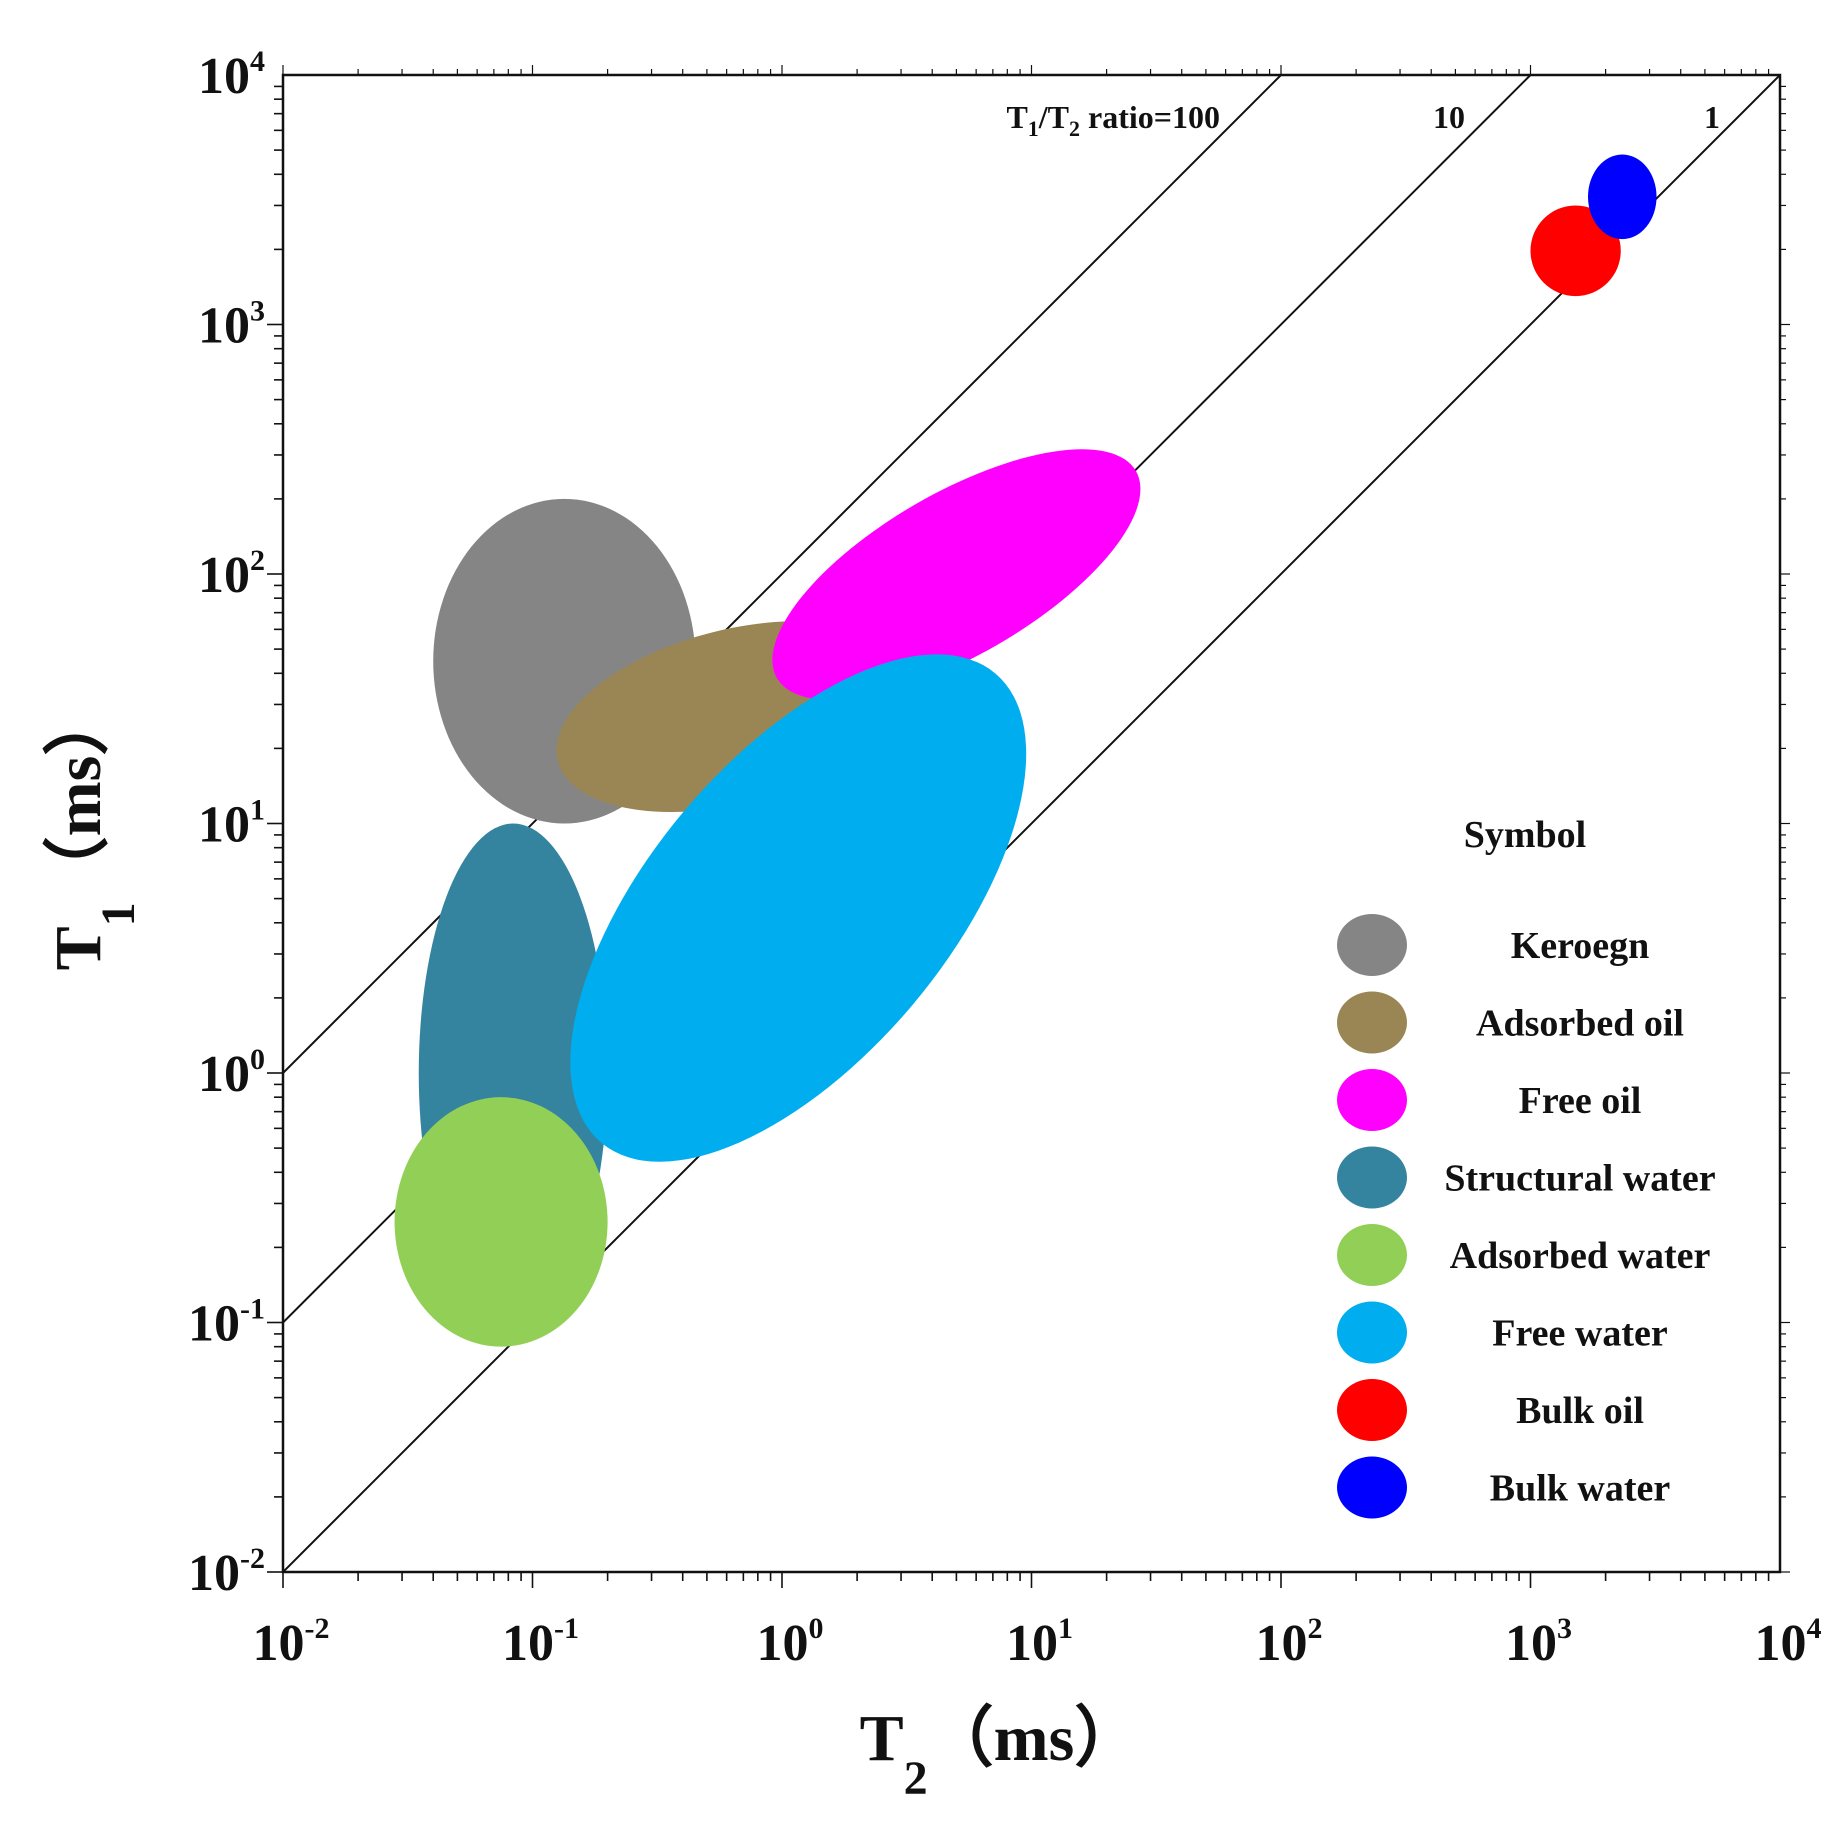 Image resolution: width=1840 pixels, height=1821 pixels. I want to click on x-axis-title: T2（ms）, so click(1000, 1753).